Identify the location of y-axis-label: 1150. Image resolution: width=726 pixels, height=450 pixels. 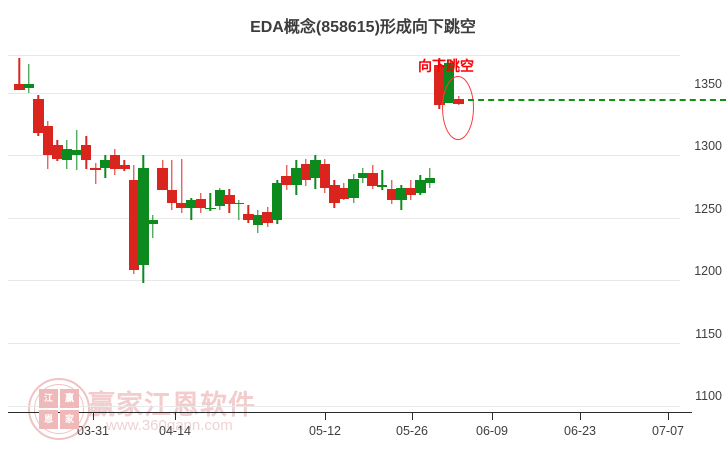
(708, 333).